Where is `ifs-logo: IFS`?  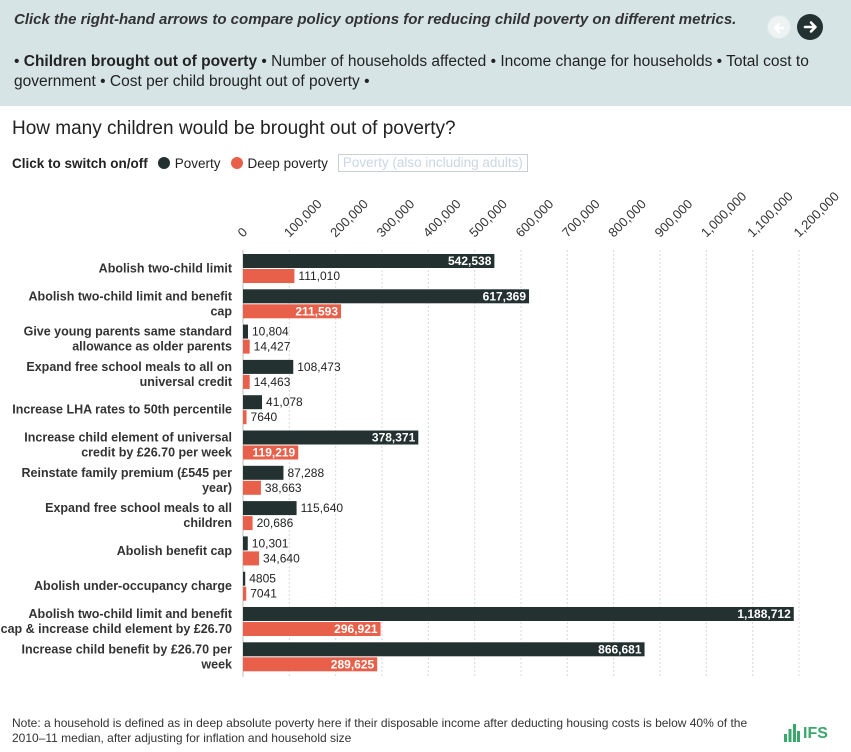
ifs-logo: IFS is located at coordinates (806, 729).